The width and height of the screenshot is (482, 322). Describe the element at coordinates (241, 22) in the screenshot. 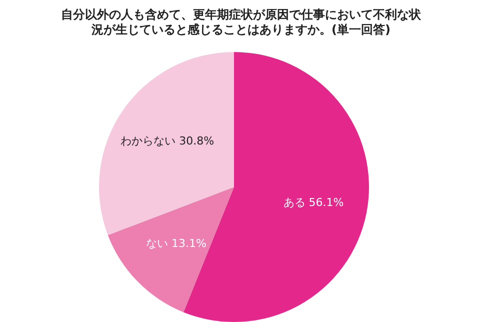

I see `chart-title: 自分以外の人も含めて、更年期症状が原因で仕事において不利な状況が生じていると感じることはありますか。(単一回答)` at that location.